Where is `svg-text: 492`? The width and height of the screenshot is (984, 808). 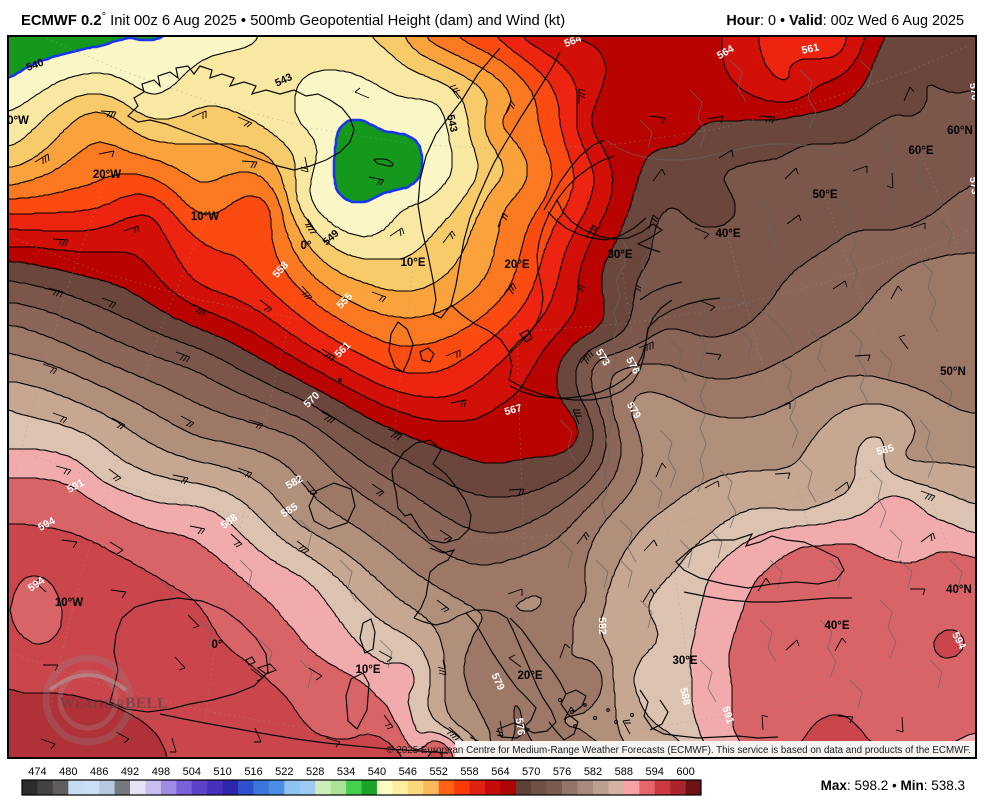 svg-text: 492 is located at coordinates (130, 772).